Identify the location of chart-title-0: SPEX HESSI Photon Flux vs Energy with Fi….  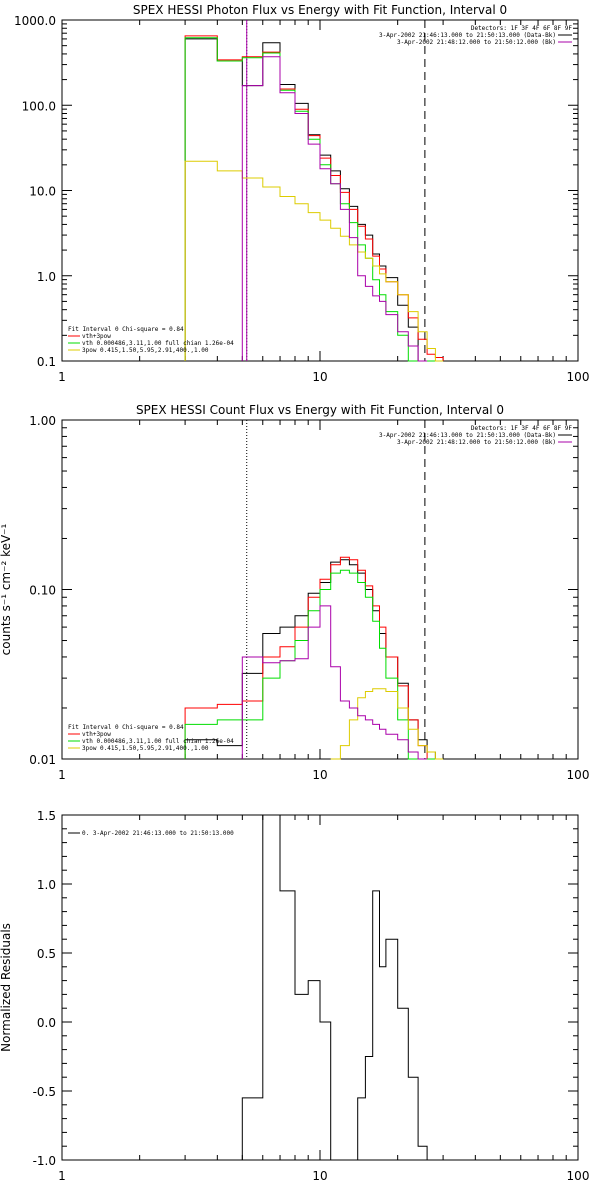
(320, 10).